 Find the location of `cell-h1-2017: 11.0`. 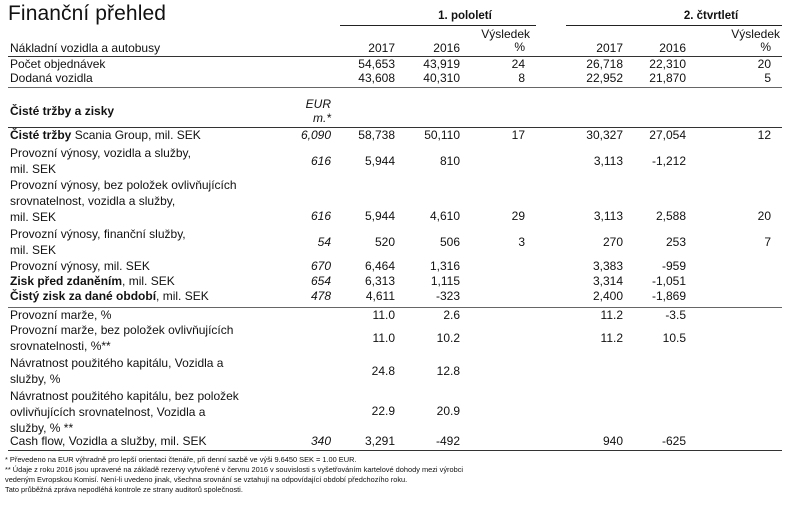

cell-h1-2017: 11.0 is located at coordinates (383, 338).